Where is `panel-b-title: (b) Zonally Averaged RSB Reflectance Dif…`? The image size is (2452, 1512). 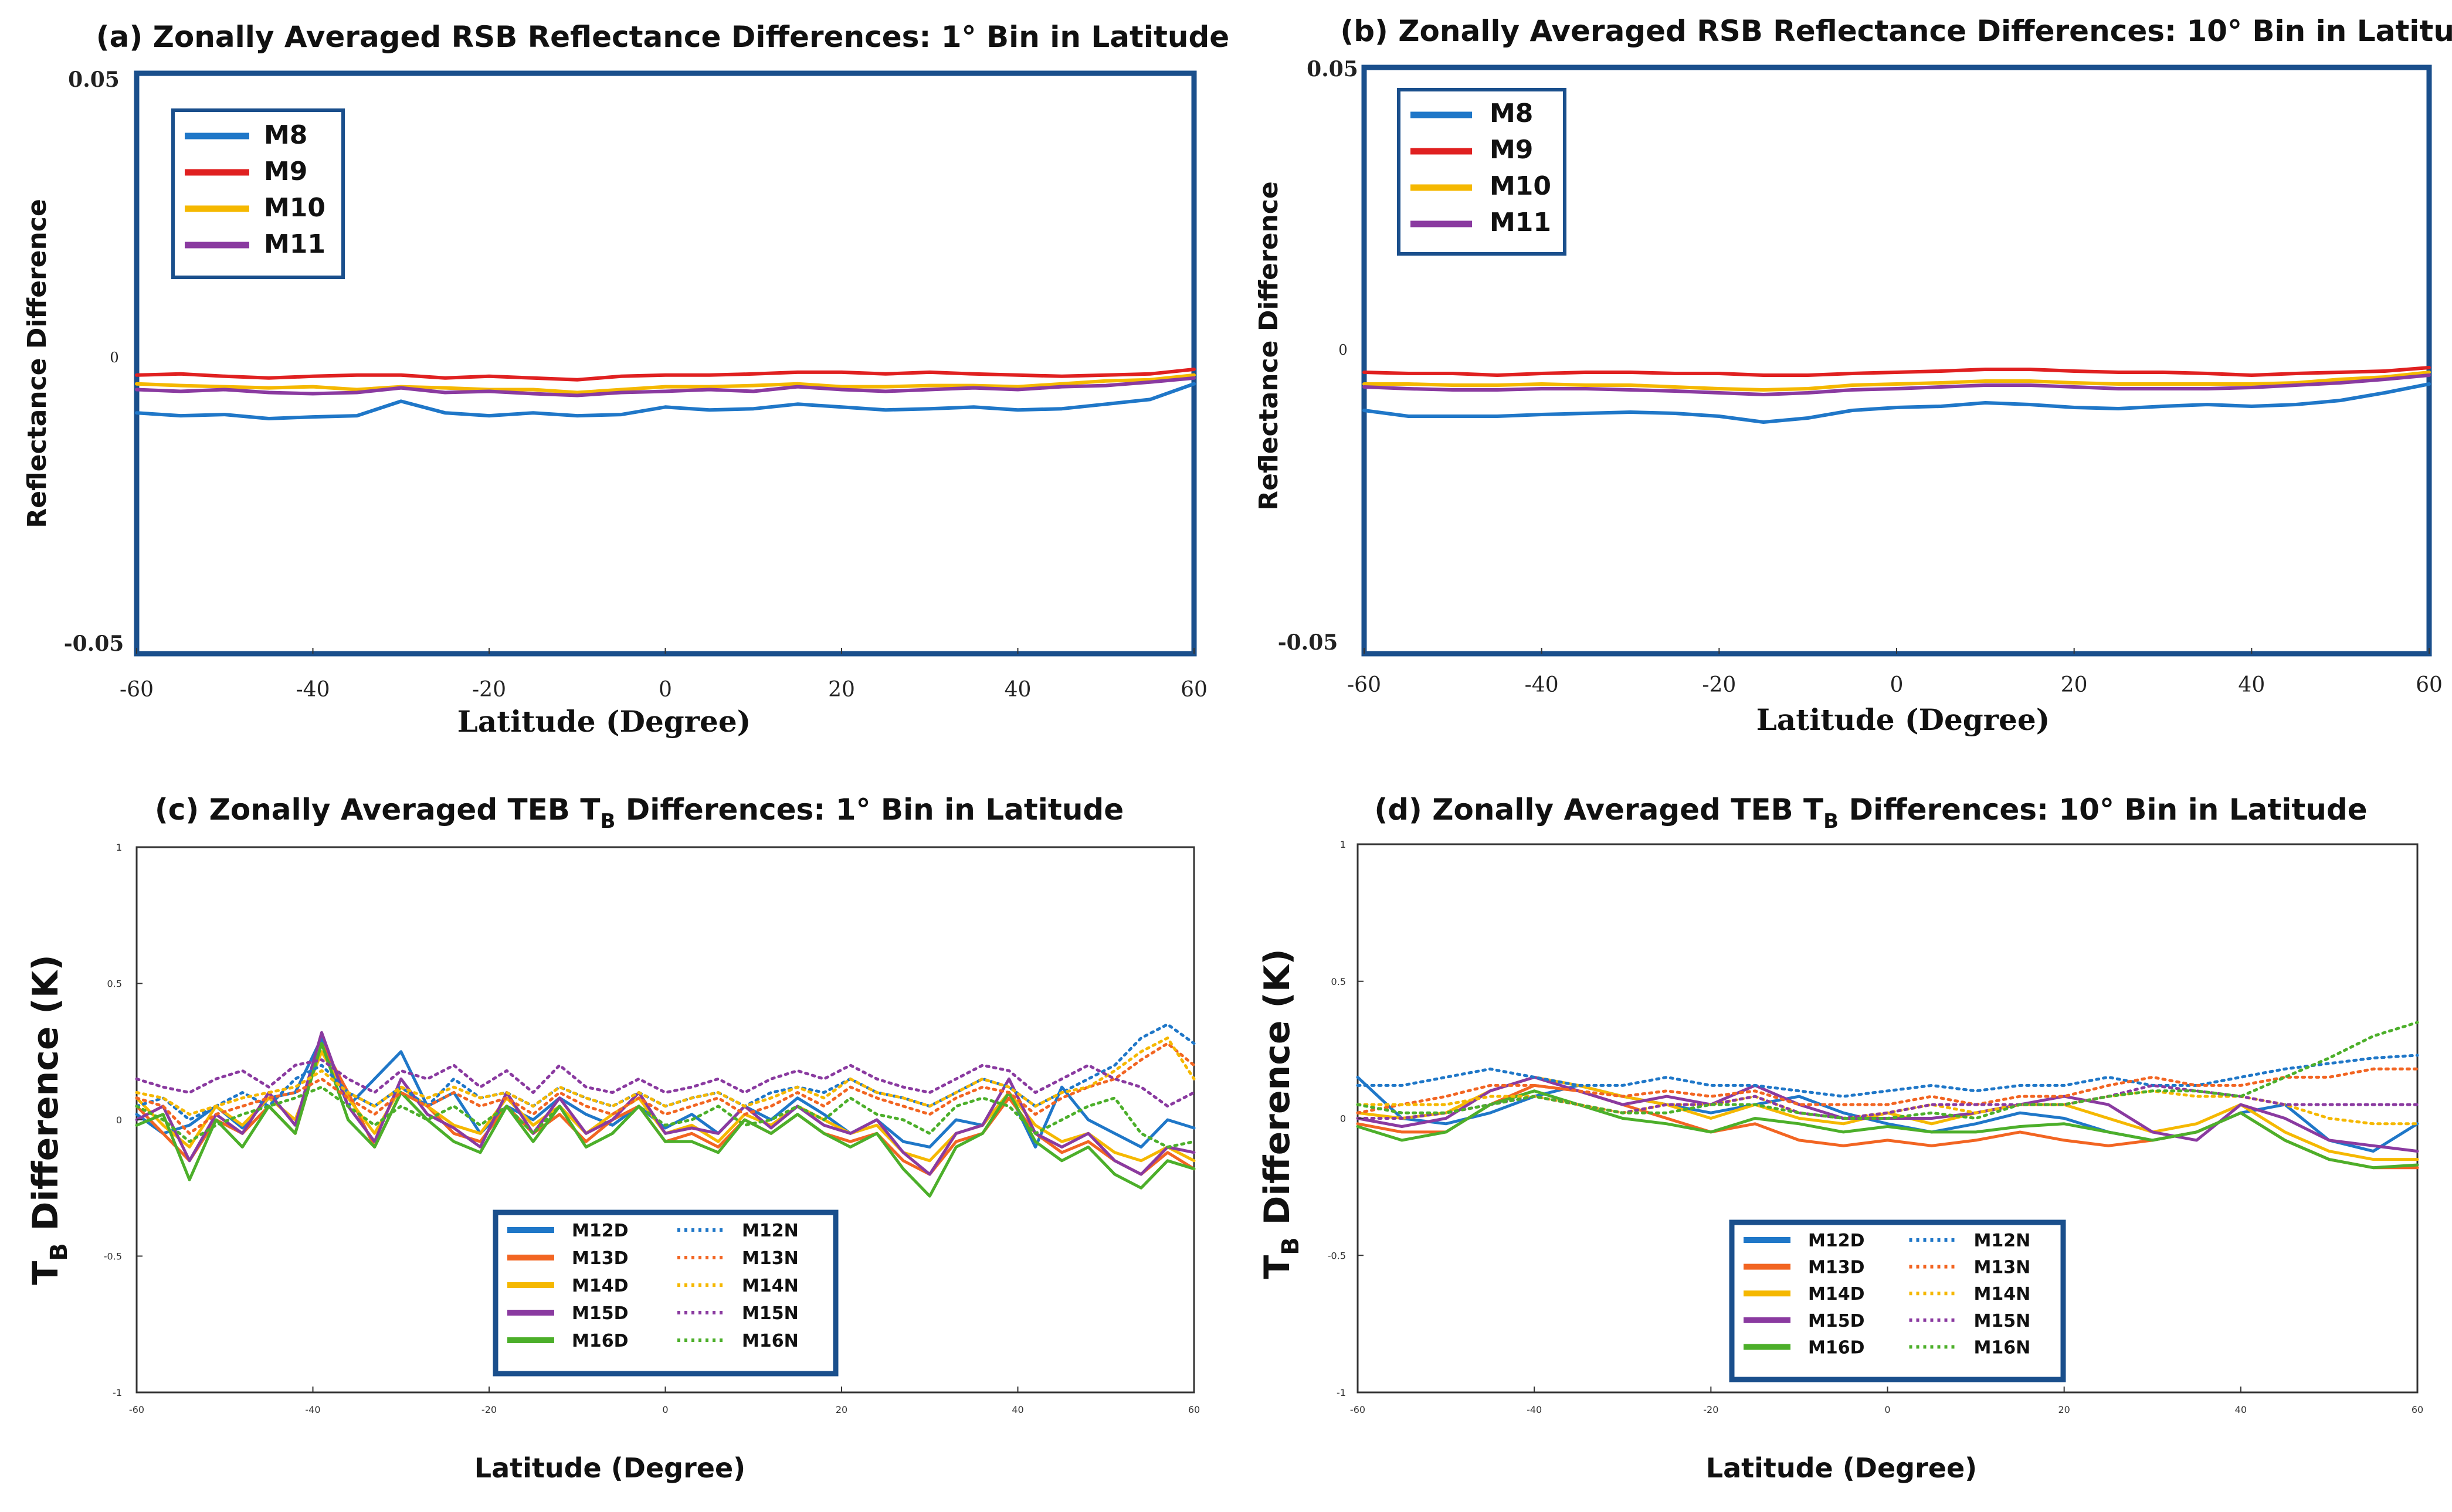
panel-b-title: (b) Zonally Averaged RSB Reflectance Dif… is located at coordinates (1896, 31).